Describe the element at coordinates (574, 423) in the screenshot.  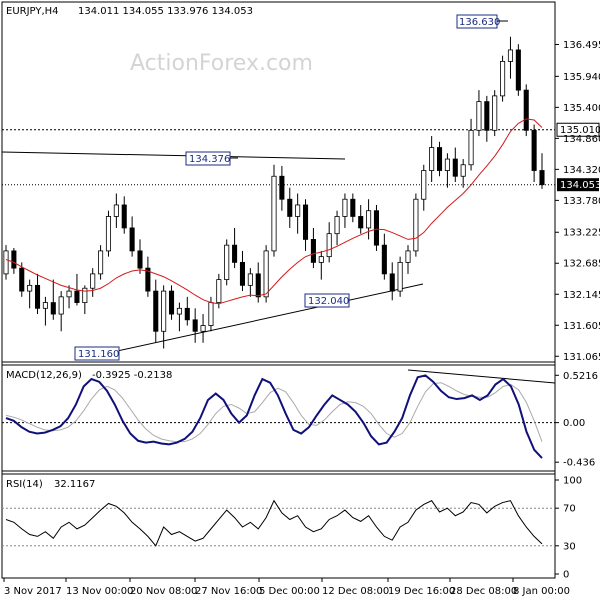
I see `macd-tick-label: 0.00` at that location.